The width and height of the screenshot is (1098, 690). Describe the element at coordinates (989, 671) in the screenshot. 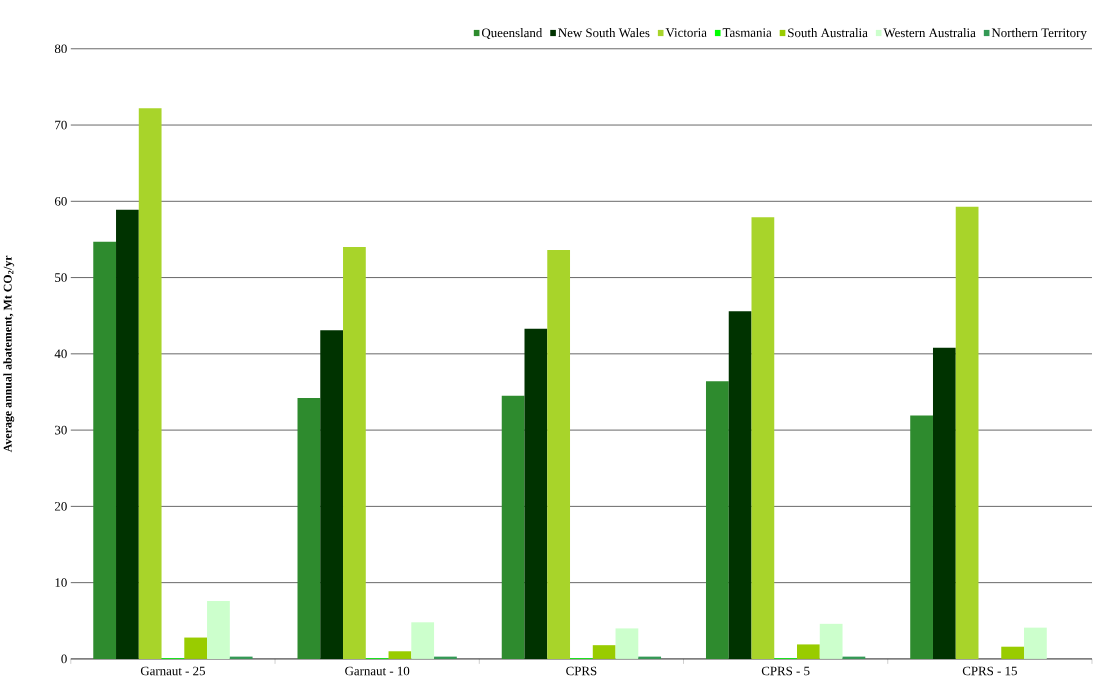

I see `x-tick-label: CPRS - 15` at that location.